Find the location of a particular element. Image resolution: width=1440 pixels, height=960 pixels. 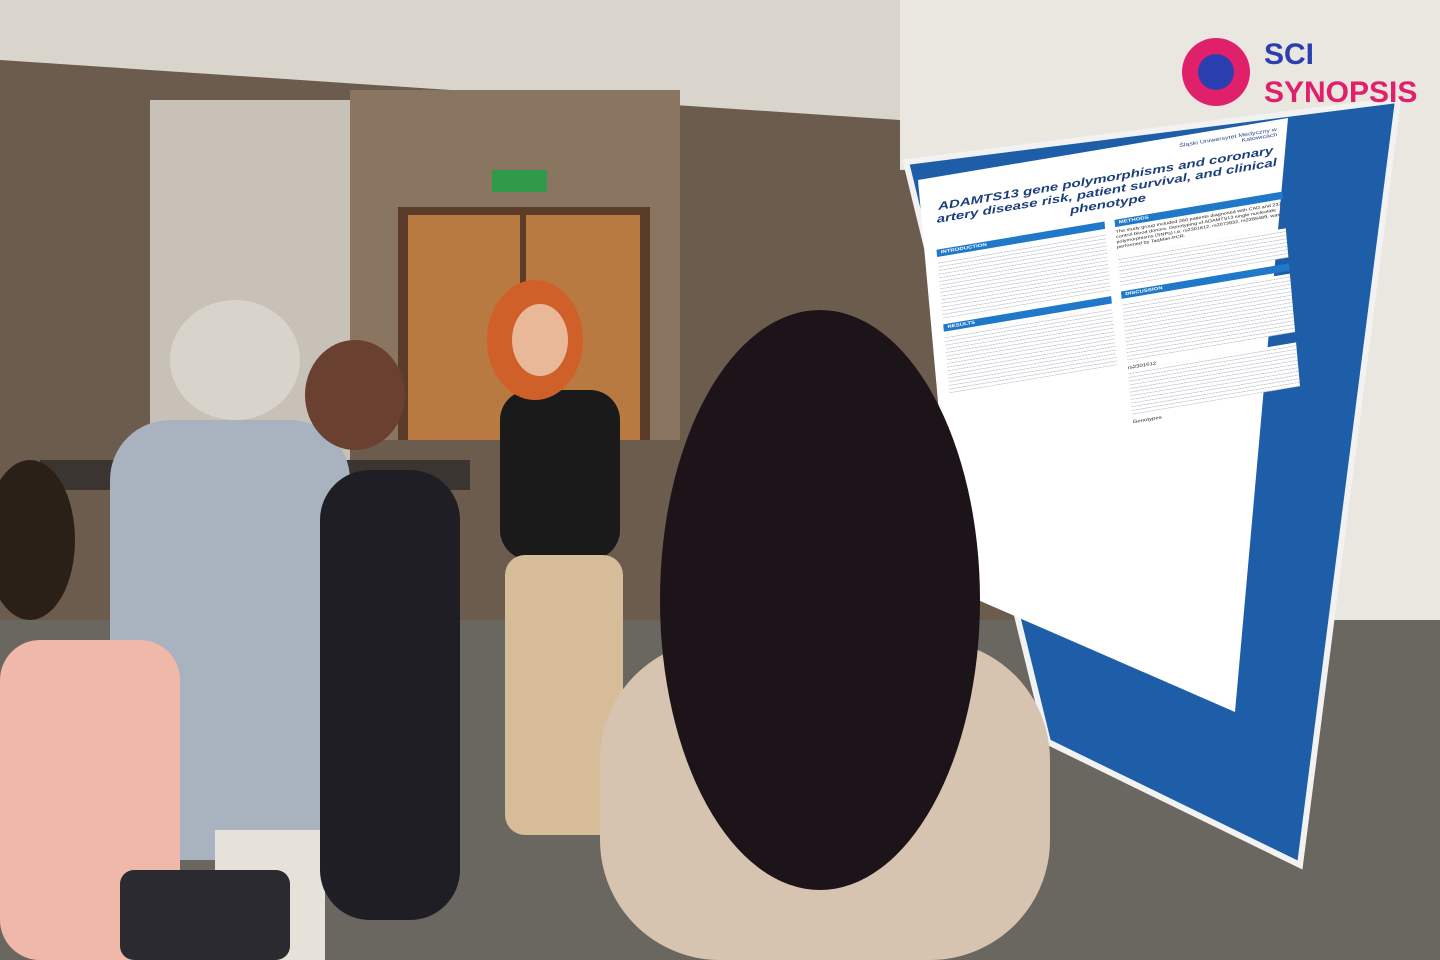

logo-line2: SYNOPSIS is located at coordinates (1340, 92).